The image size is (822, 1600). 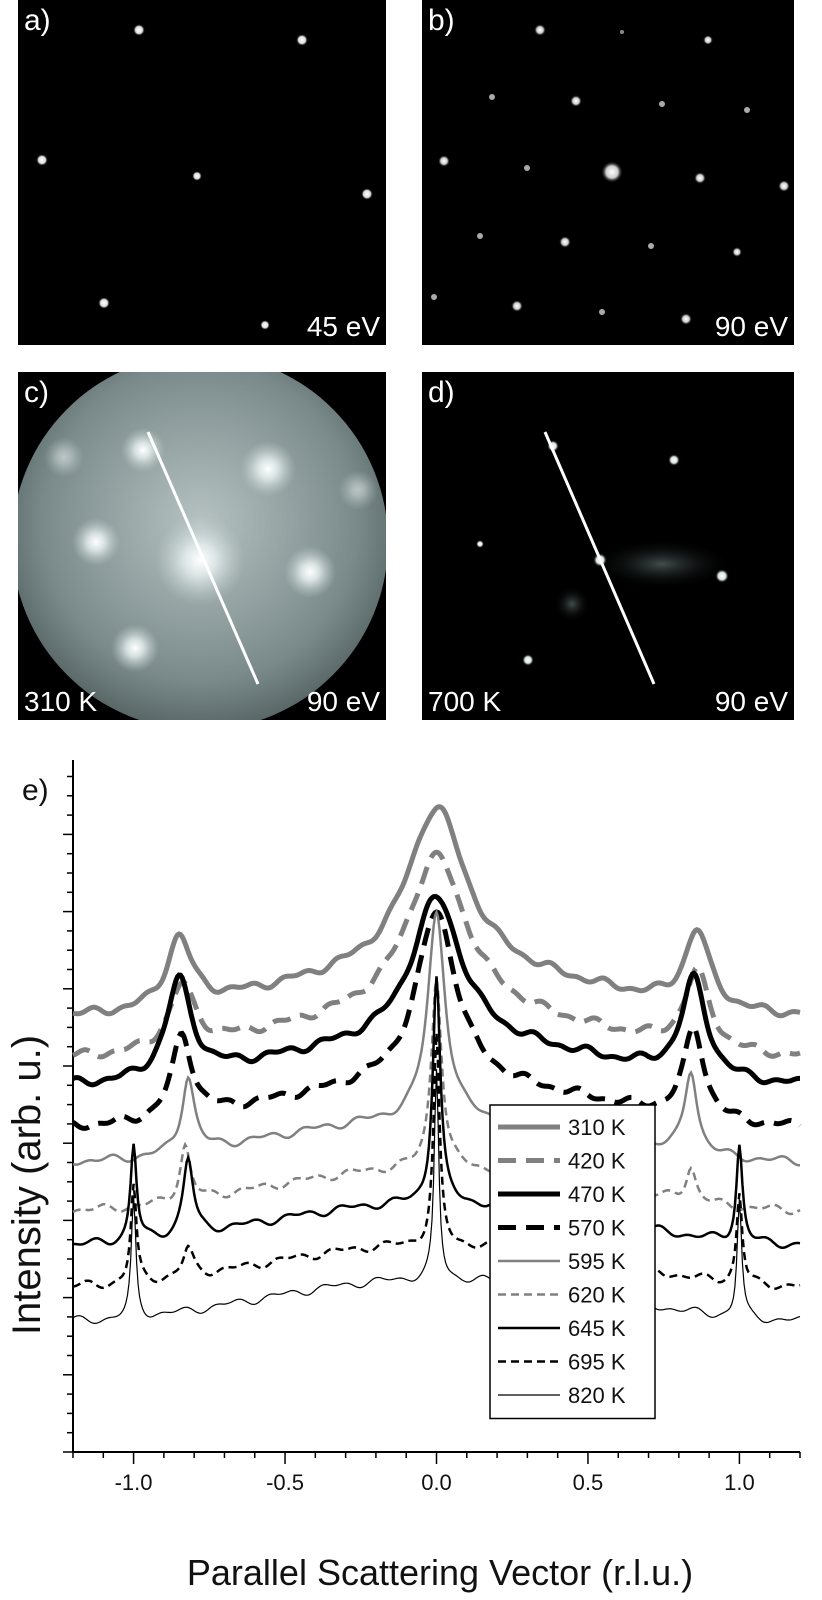 I want to click on series-curve-470k, so click(x=436, y=990).